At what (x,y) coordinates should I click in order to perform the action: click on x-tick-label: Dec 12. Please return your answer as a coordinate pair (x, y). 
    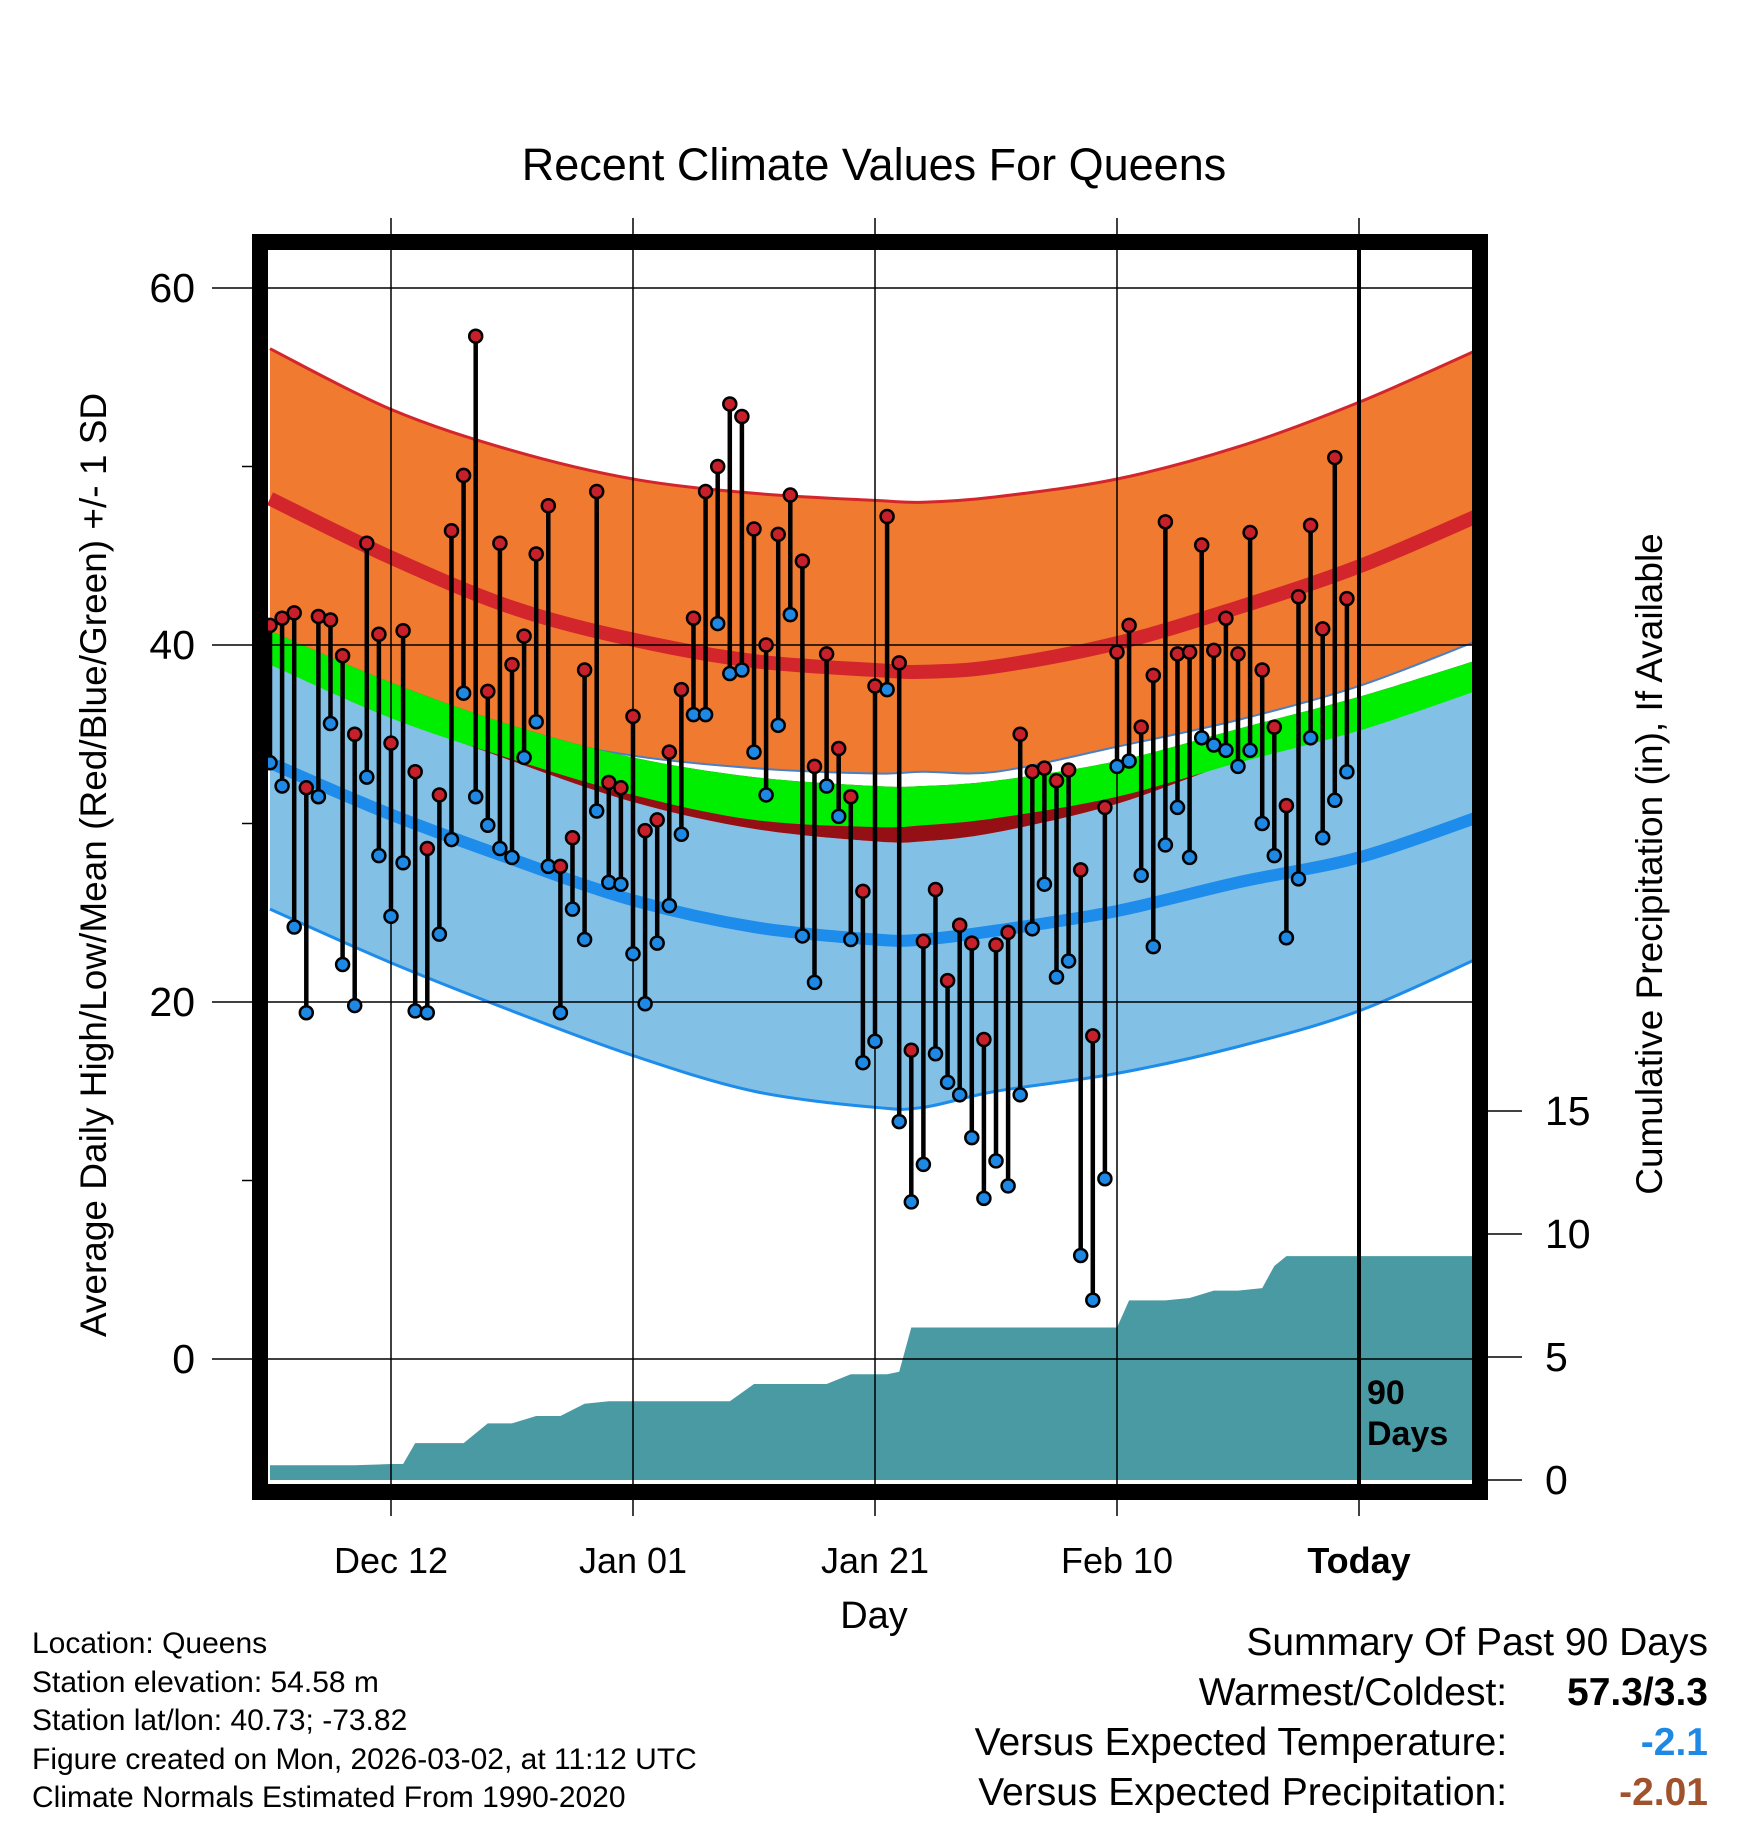
    Looking at the image, I should click on (391, 1560).